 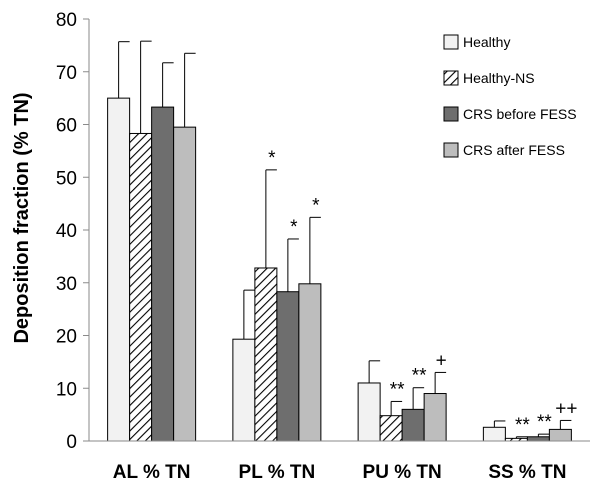 What do you see at coordinates (71, 442) in the screenshot?
I see `y-tick-label: 0` at bounding box center [71, 442].